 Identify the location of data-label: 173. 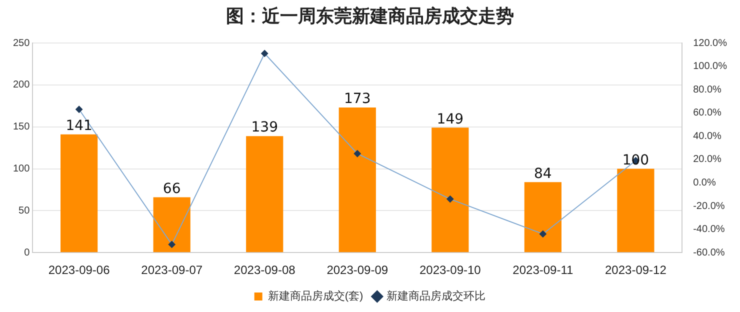
(357, 99).